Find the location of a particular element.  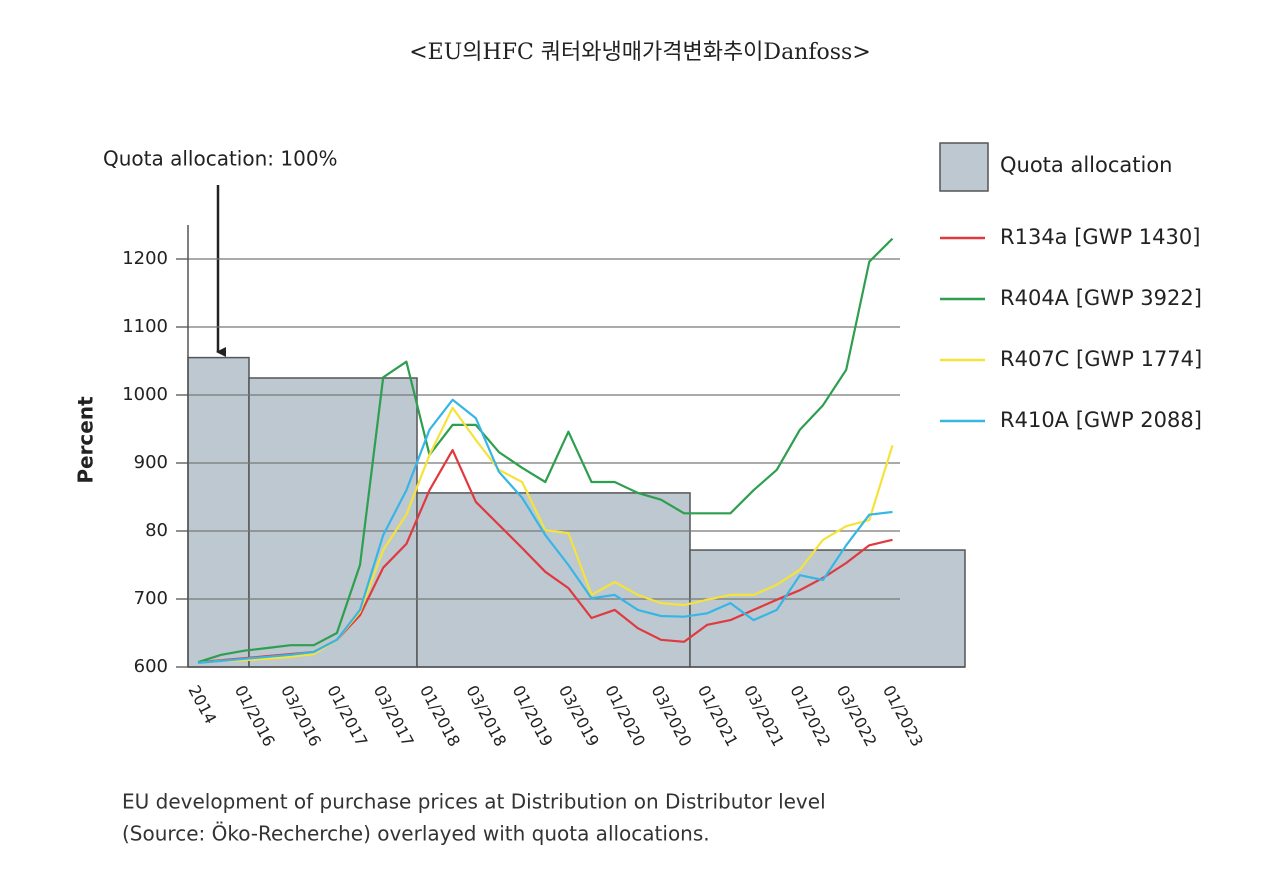

y-tick-label: 1200 is located at coordinates (145, 258).